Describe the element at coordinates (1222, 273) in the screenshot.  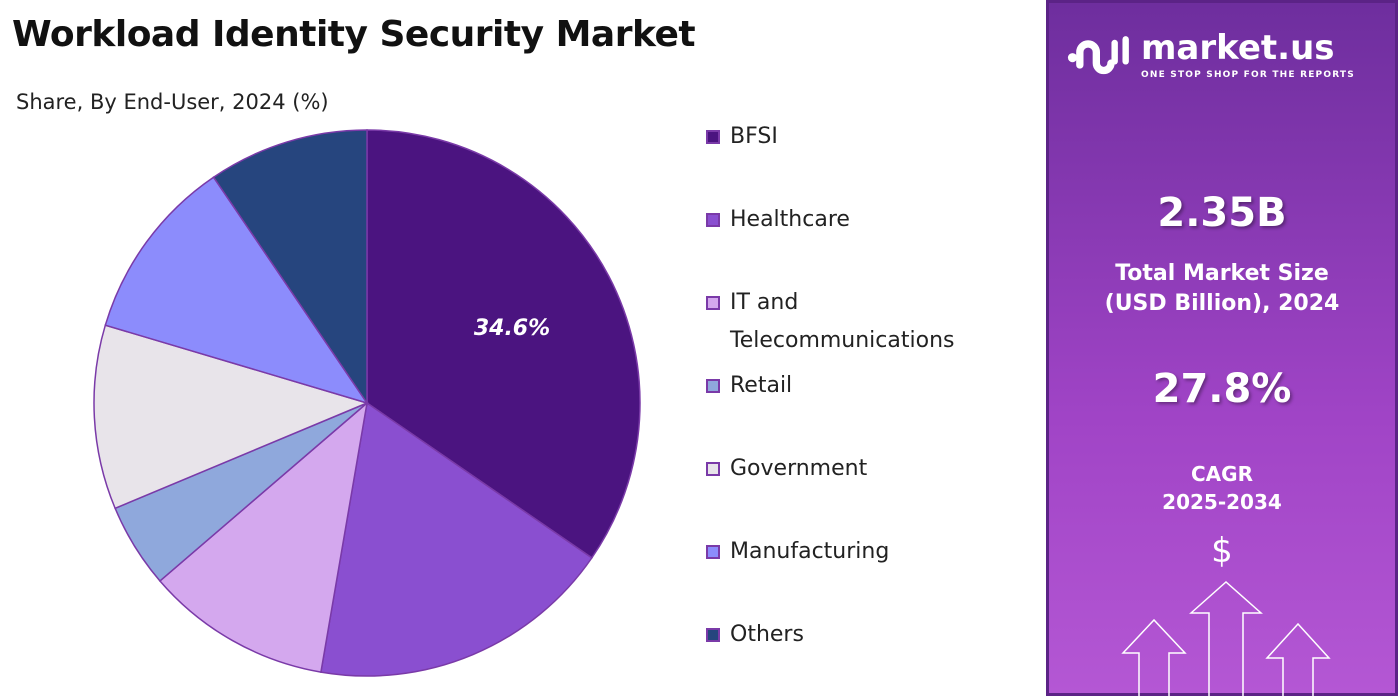
I see `market-size-label: Total Market Size` at that location.